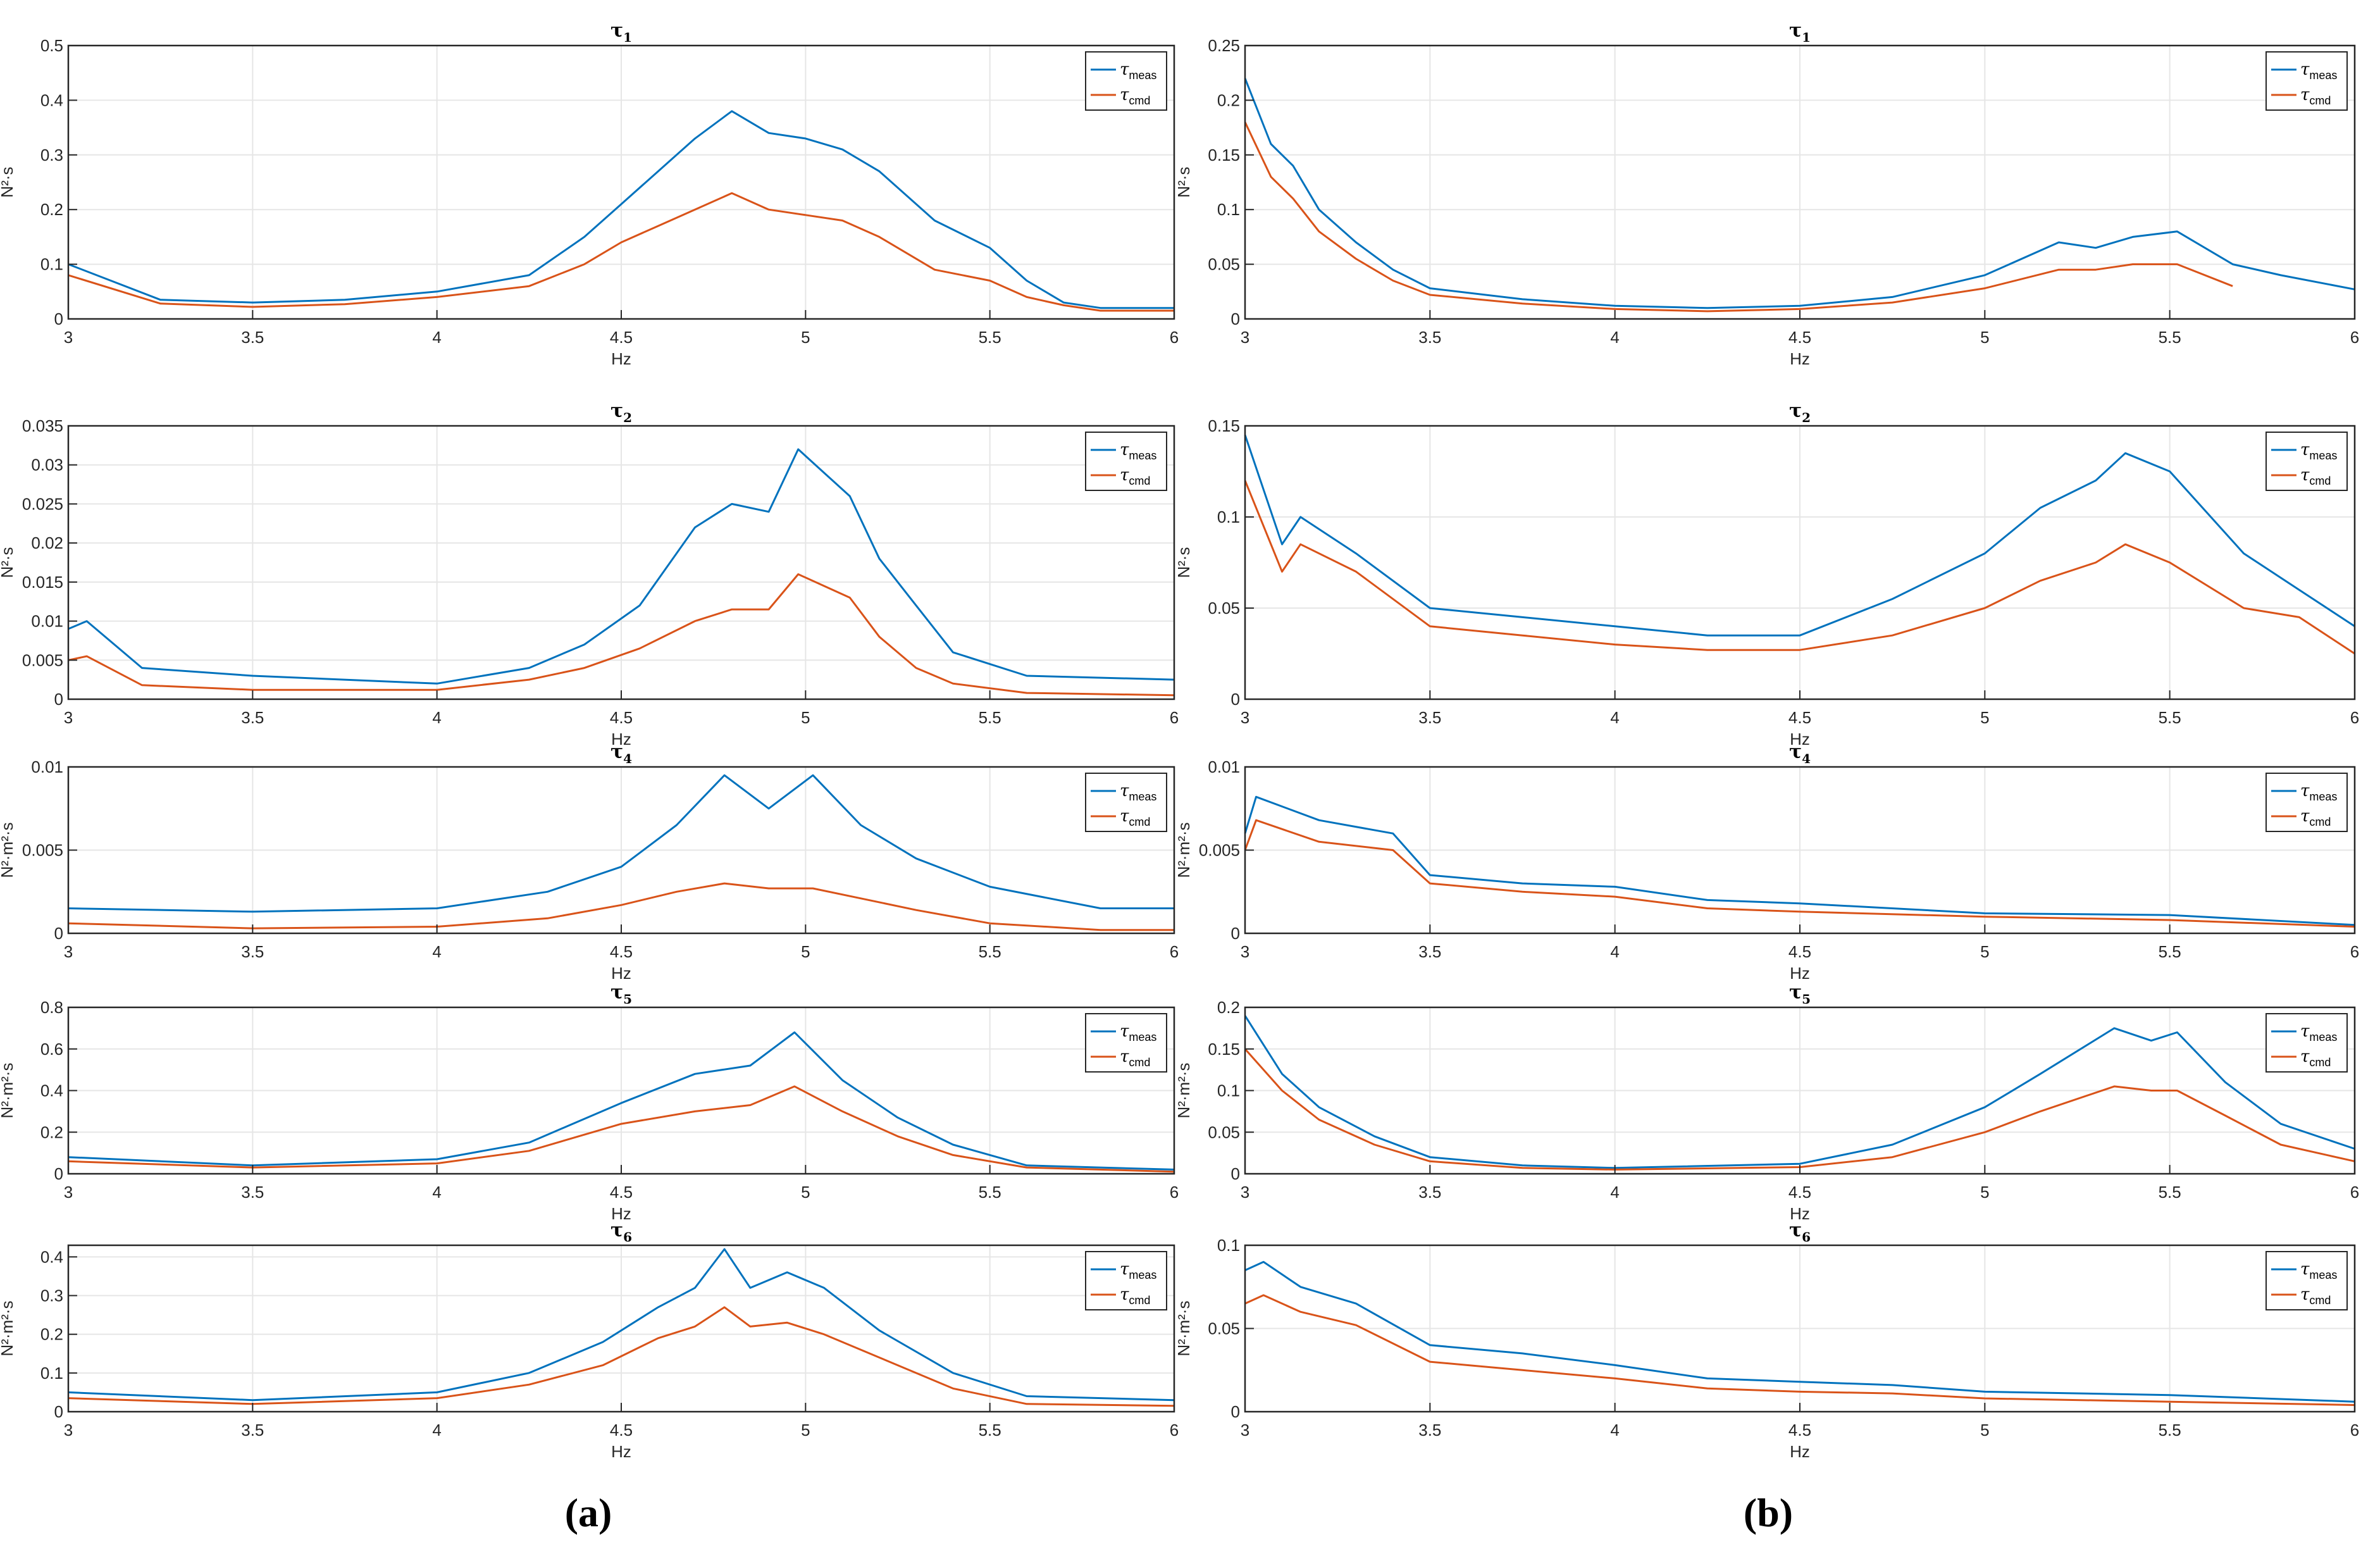  What do you see at coordinates (51, 1049) in the screenshot?
I see `y-tick-label: 0.6` at bounding box center [51, 1049].